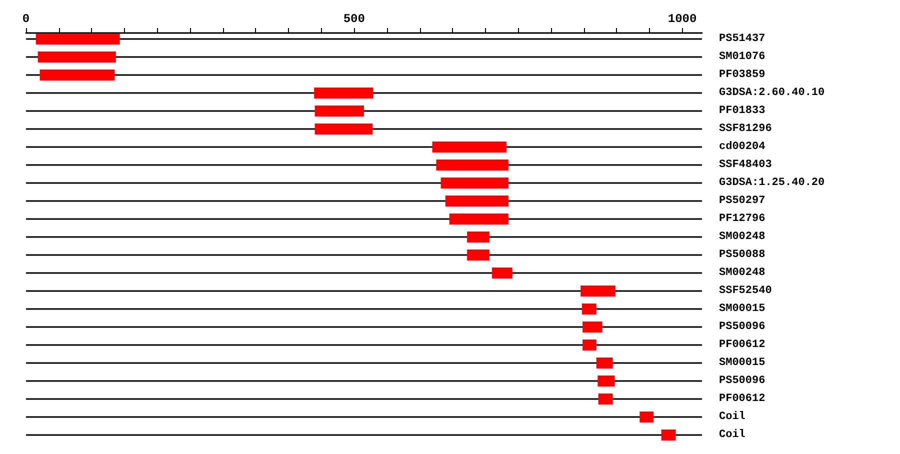 This screenshot has width=900, height=454. I want to click on y-tick-label: PS50088, so click(742, 255).